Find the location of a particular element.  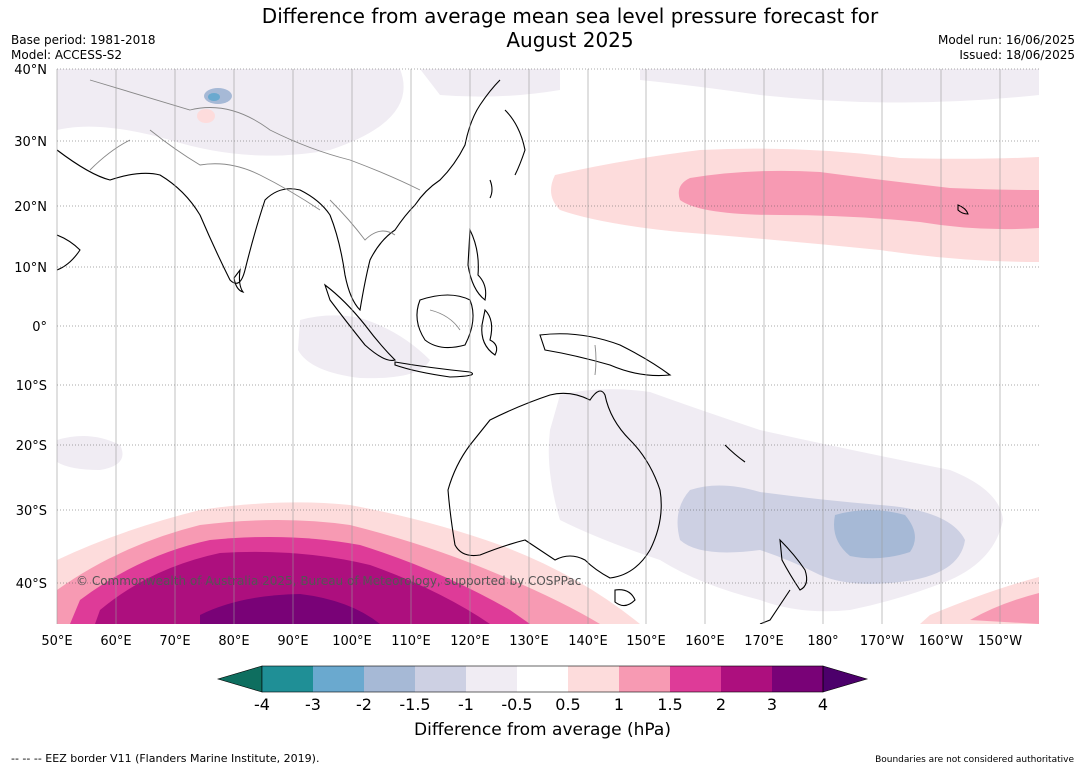

lon-label: 110°E is located at coordinates (411, 641).